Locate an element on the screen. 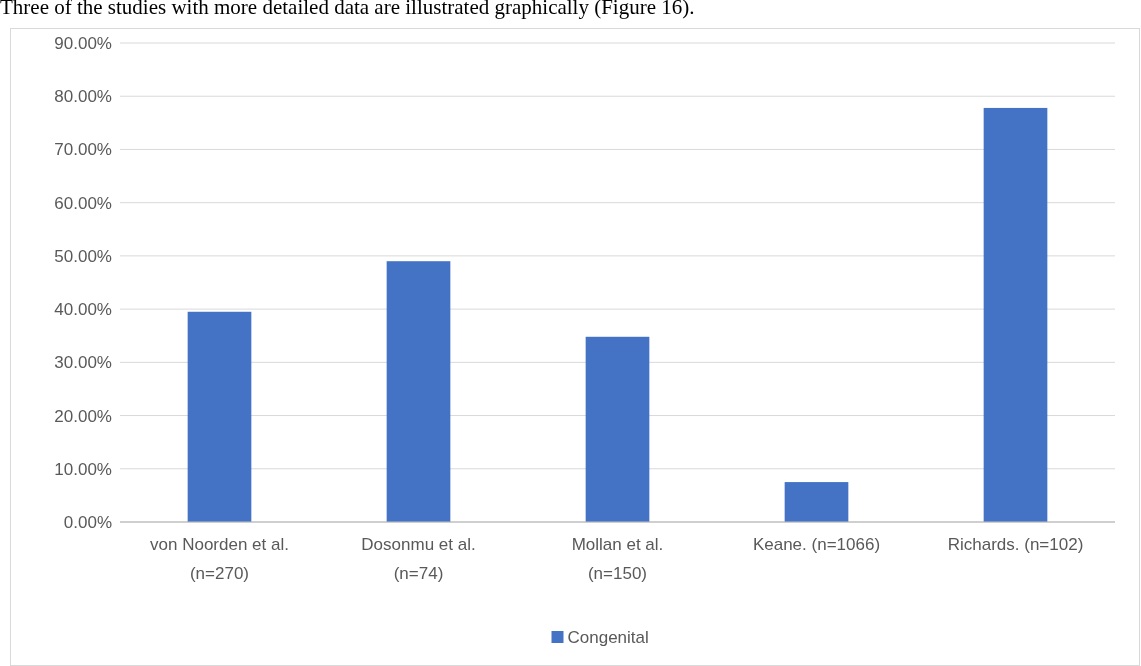 Image resolution: width=1141 pixels, height=666 pixels. x-tick-label: Mollan et al. (n=150) is located at coordinates (617, 559).